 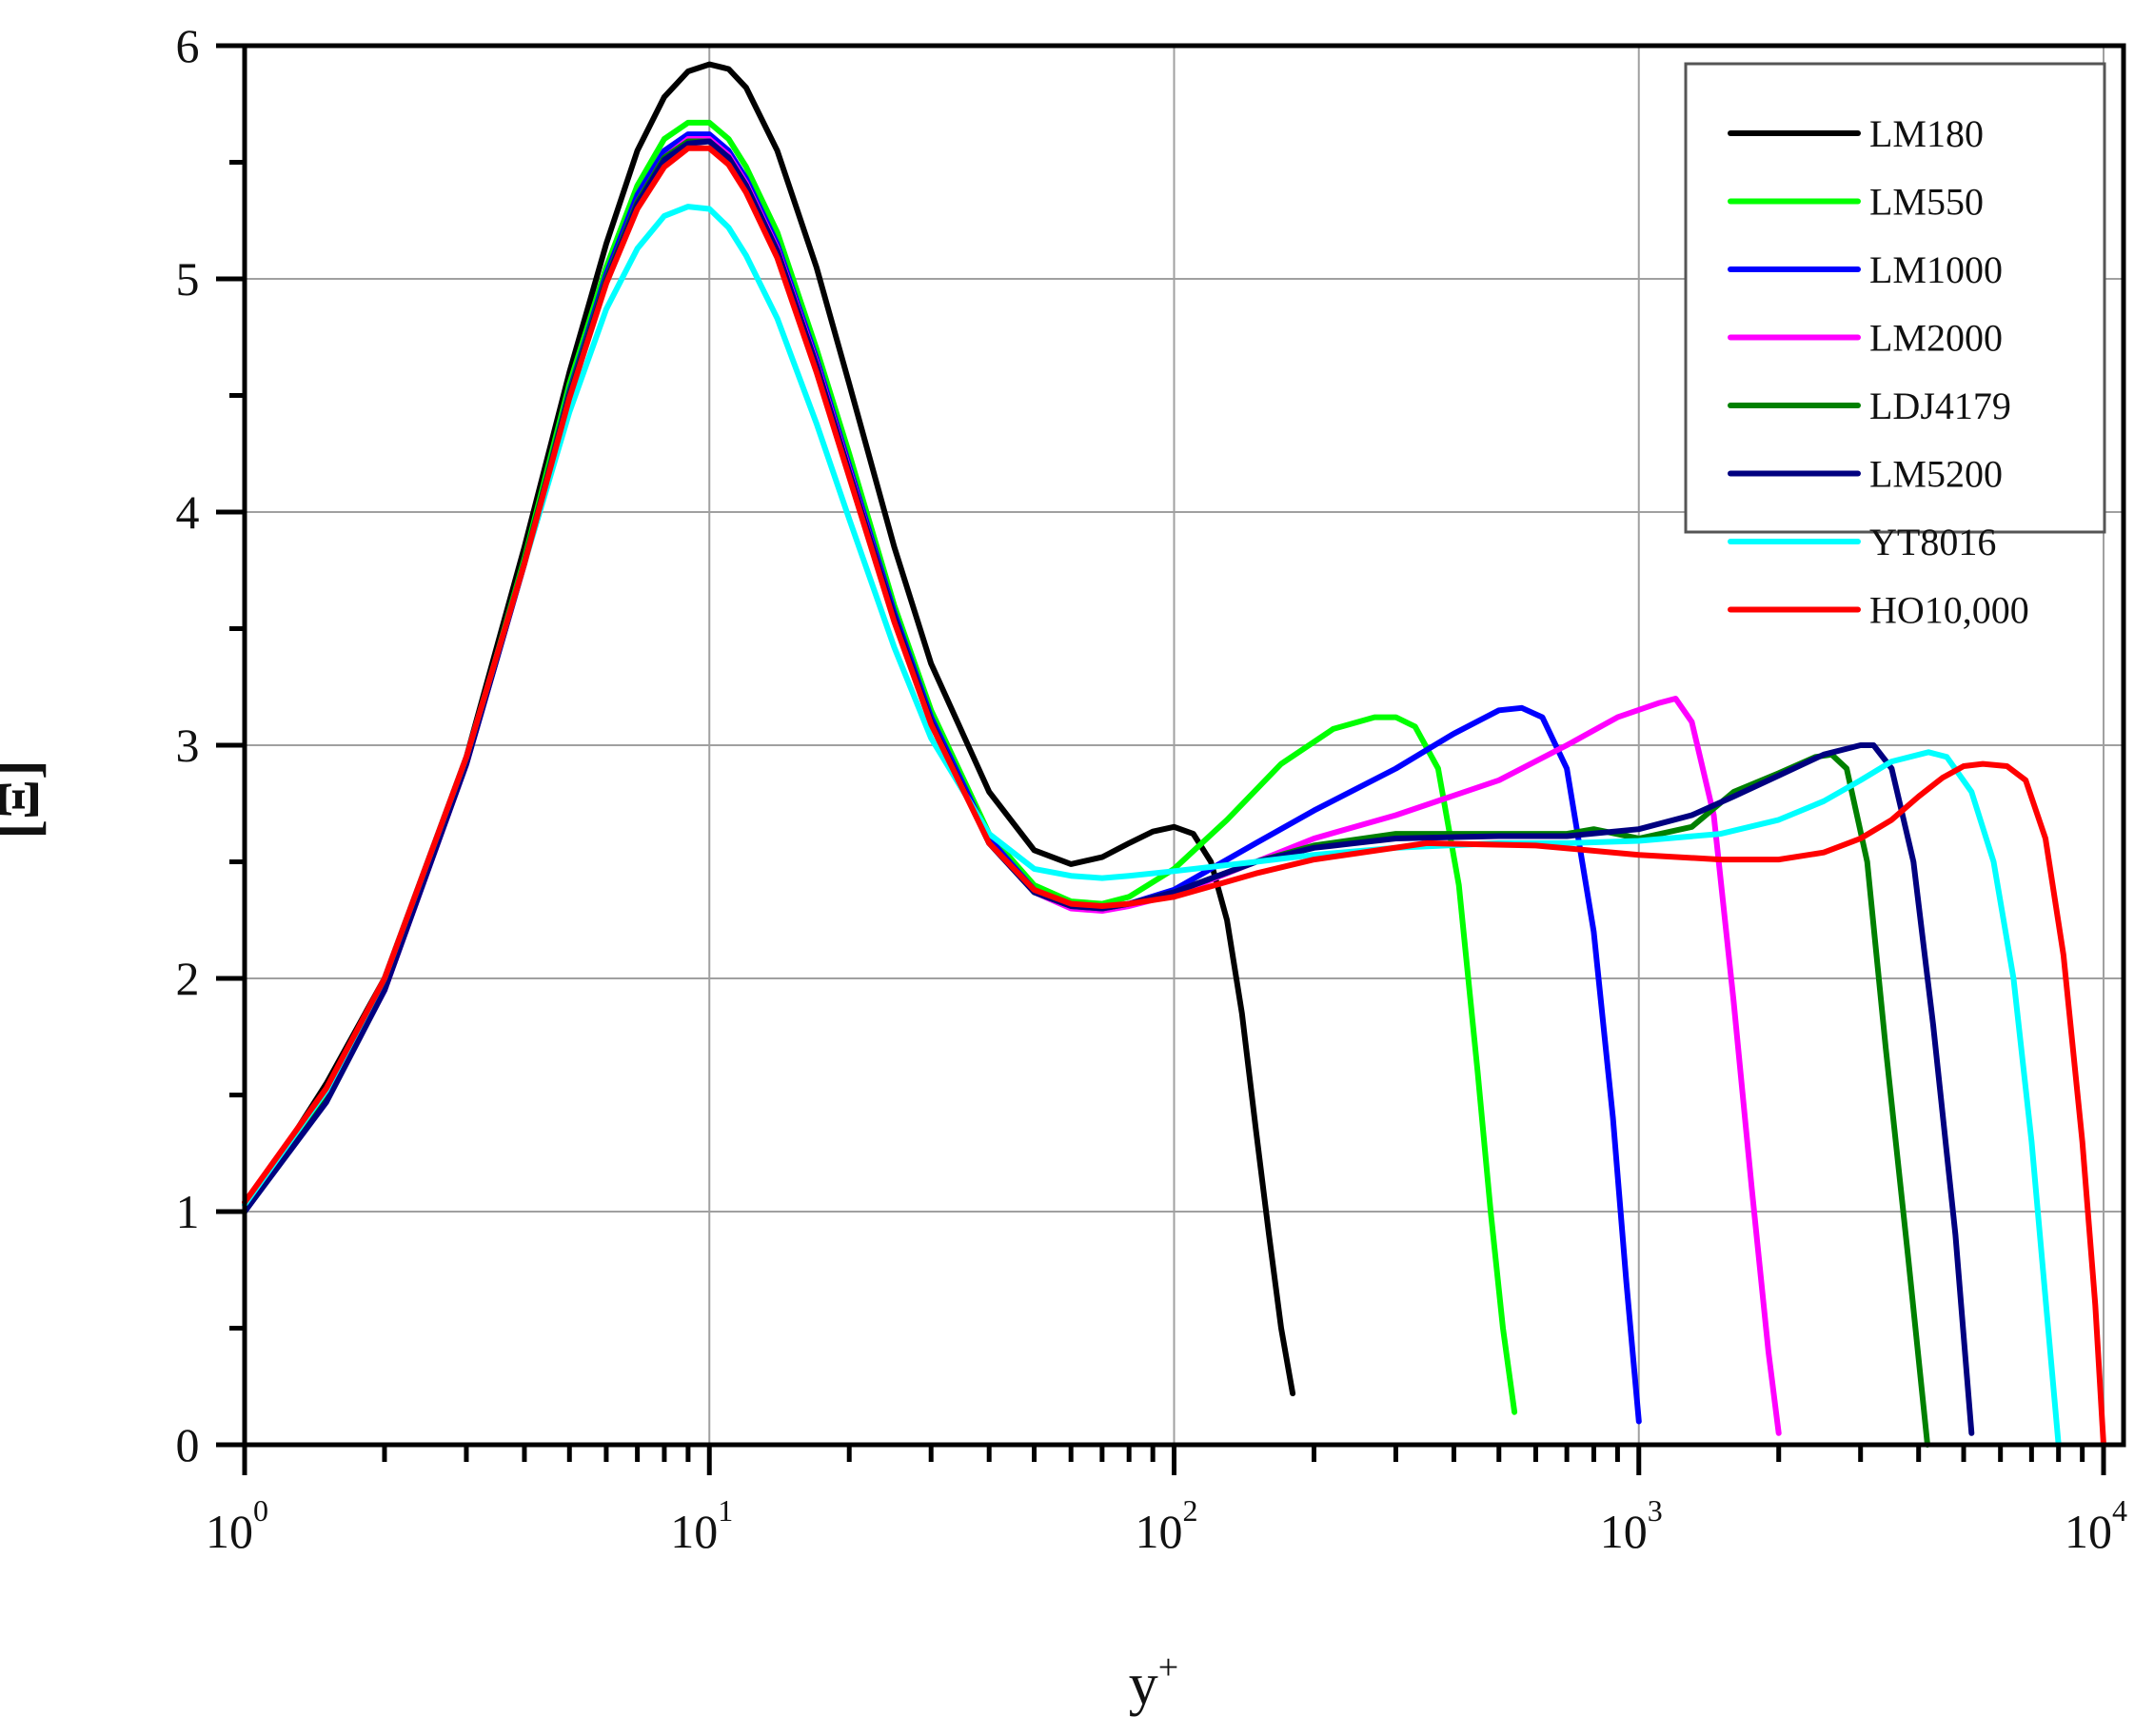 I want to click on y-tick-label: 1, so click(x=188, y=1211).